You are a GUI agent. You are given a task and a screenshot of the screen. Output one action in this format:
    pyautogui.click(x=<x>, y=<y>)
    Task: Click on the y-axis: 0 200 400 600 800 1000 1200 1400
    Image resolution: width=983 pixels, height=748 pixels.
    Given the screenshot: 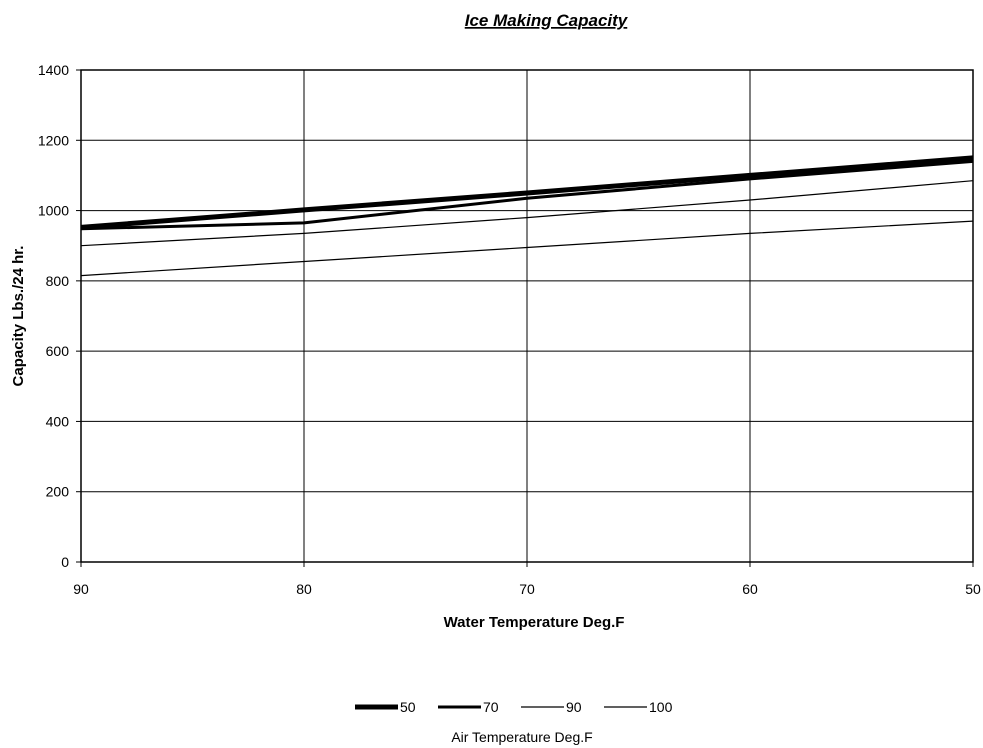 What is the action you would take?
    pyautogui.click(x=59, y=316)
    